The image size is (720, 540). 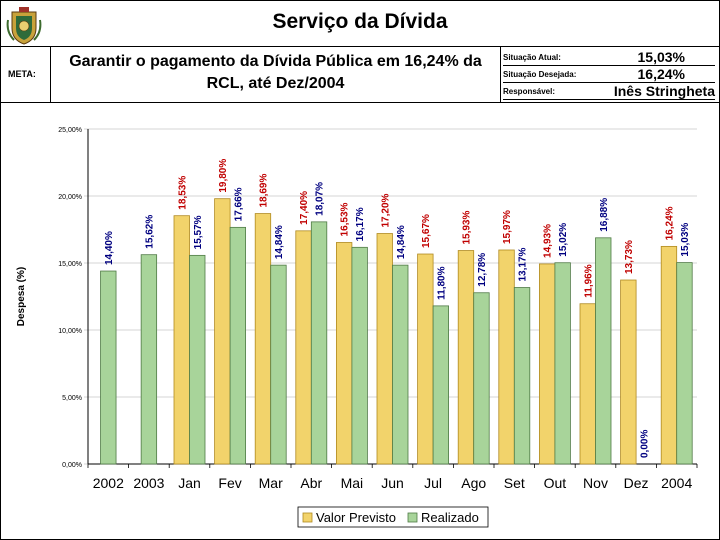 I want to click on bar-realizado-label: 12,78%, so click(x=482, y=270).